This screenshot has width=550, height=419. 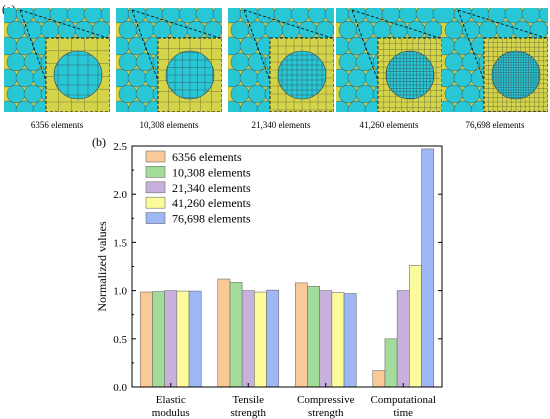 What do you see at coordinates (171, 413) in the screenshot?
I see `x-tick-label: modulus` at bounding box center [171, 413].